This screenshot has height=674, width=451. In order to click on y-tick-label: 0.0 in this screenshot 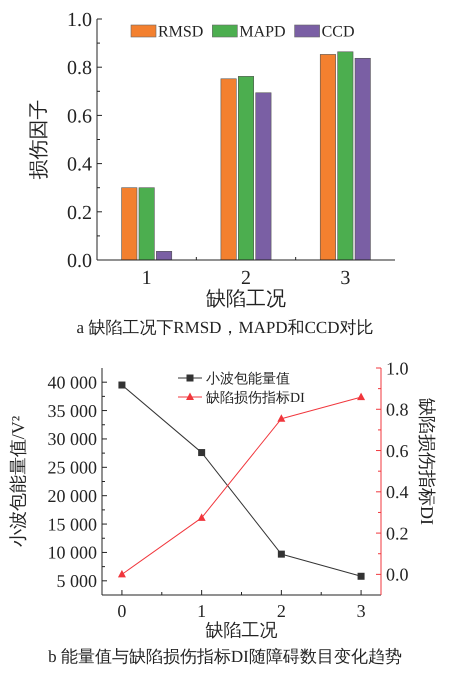, I will do `click(79, 261)`.